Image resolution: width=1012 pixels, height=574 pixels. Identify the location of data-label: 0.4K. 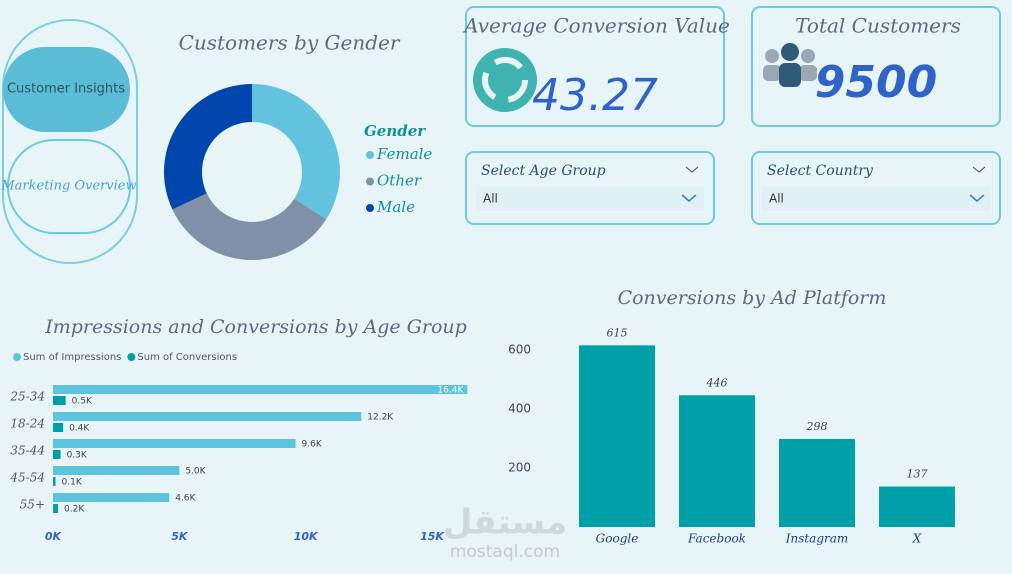
(79, 429).